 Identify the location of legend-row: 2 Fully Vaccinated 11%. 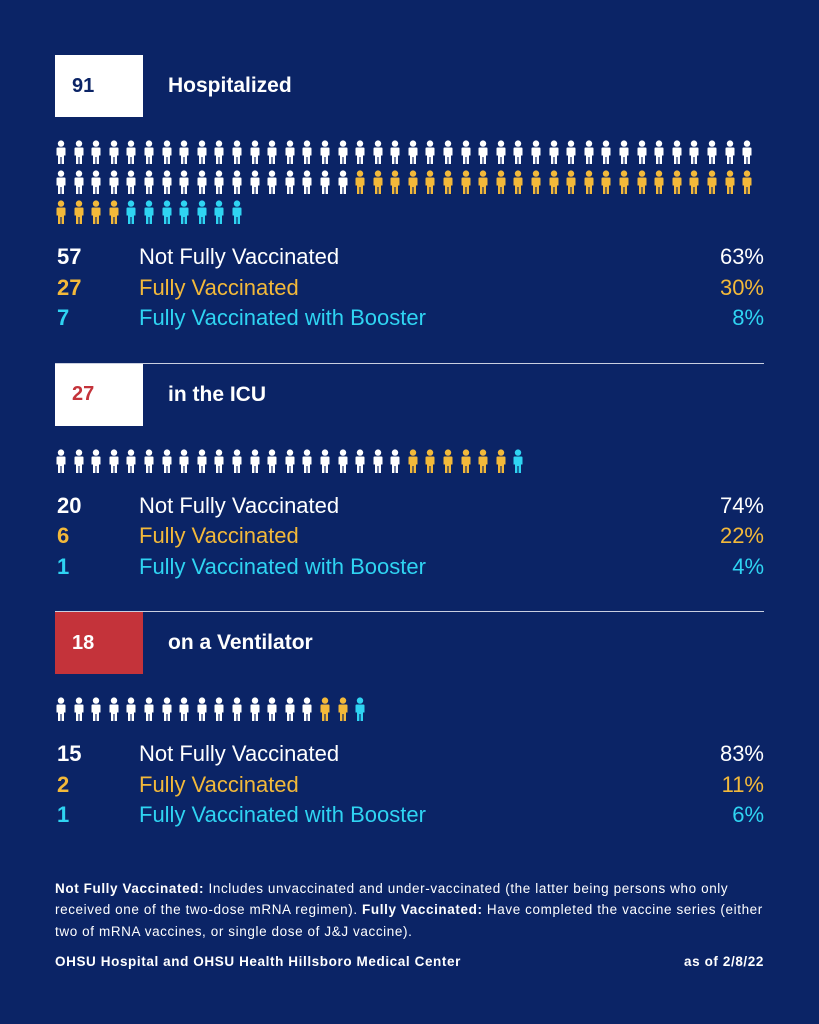
(409, 785).